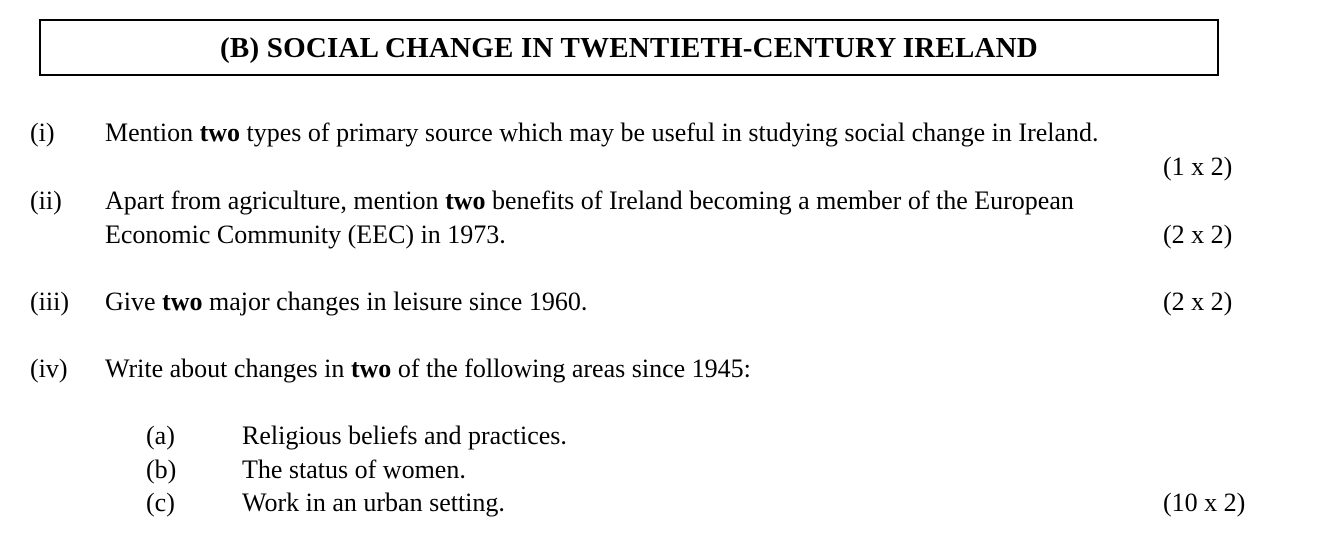 The image size is (1320, 544). Describe the element at coordinates (152, 132) in the screenshot. I see `question-text-part: Mention` at that location.